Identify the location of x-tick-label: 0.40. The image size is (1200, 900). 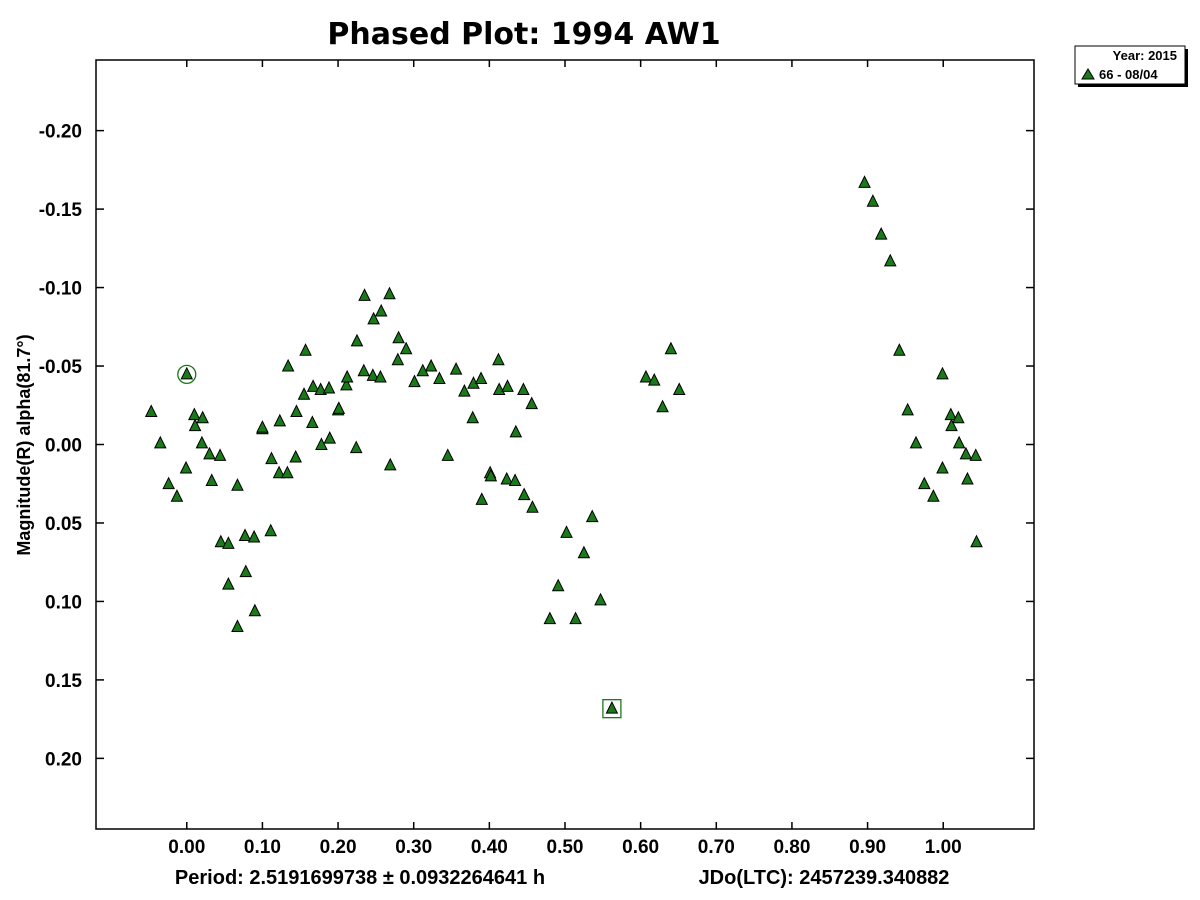
(489, 847).